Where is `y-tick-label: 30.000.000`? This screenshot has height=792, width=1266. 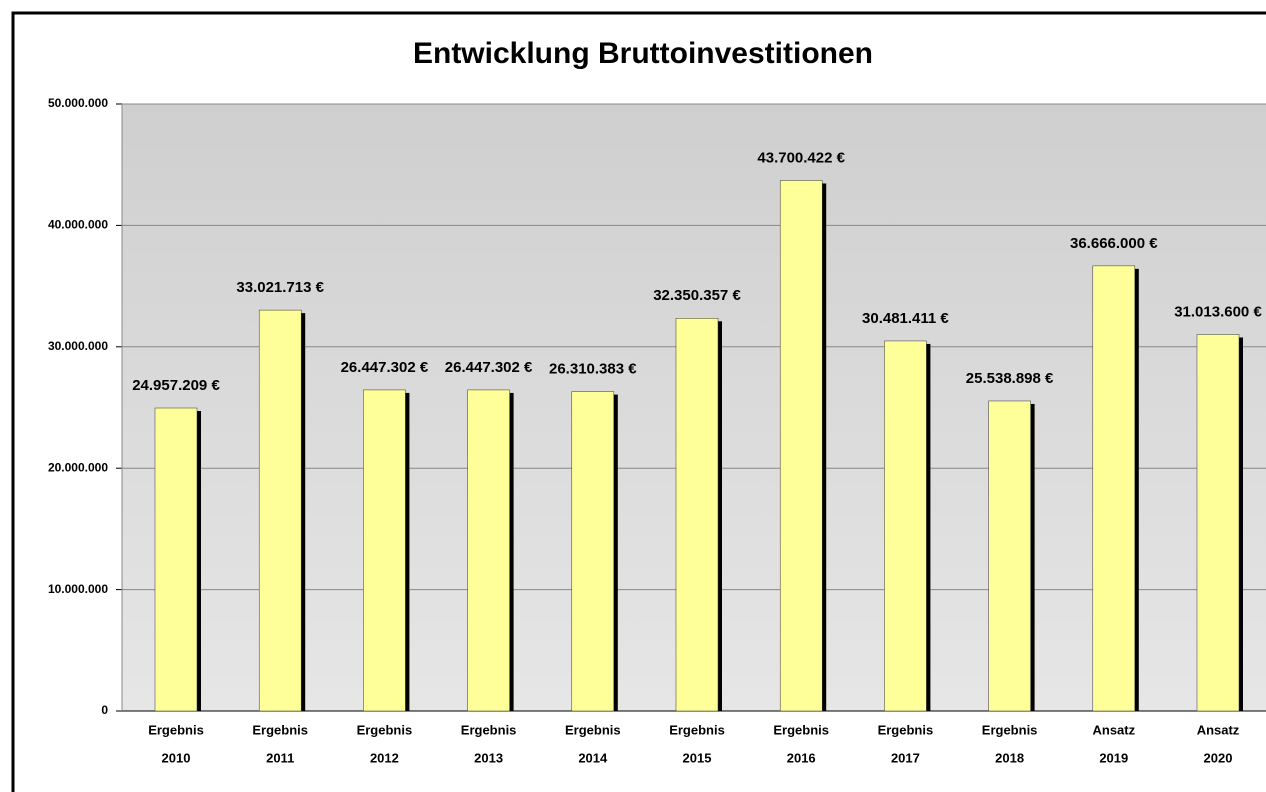
y-tick-label: 30.000.000 is located at coordinates (78, 346).